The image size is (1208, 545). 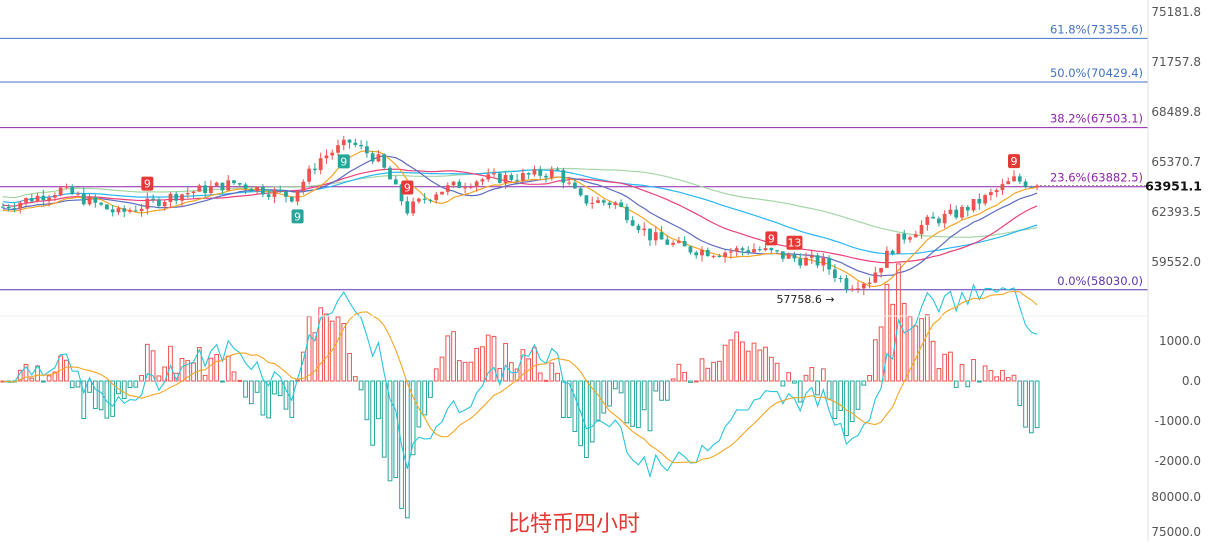 What do you see at coordinates (1178, 461) in the screenshot?
I see `macd-tick-label: -2000.0` at bounding box center [1178, 461].